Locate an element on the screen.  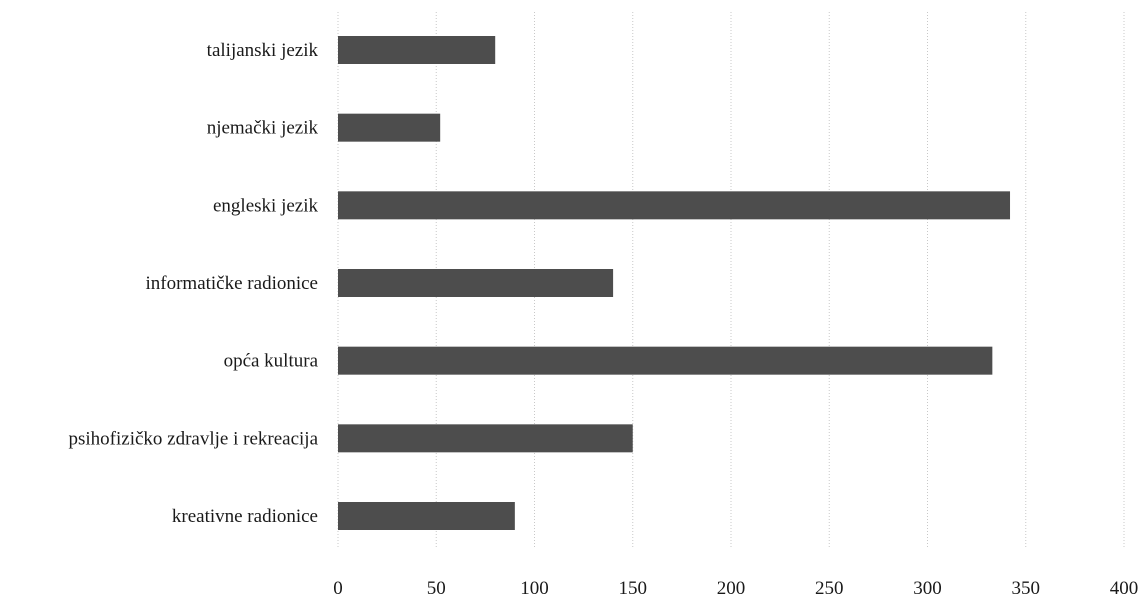
category-label: kreativne radionice is located at coordinates (245, 516).